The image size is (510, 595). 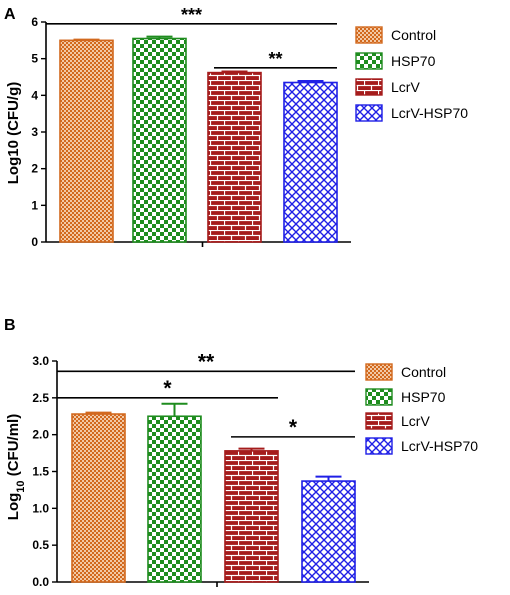 What do you see at coordinates (40, 508) in the screenshot?
I see `y-tick-label: 1.0` at bounding box center [40, 508].